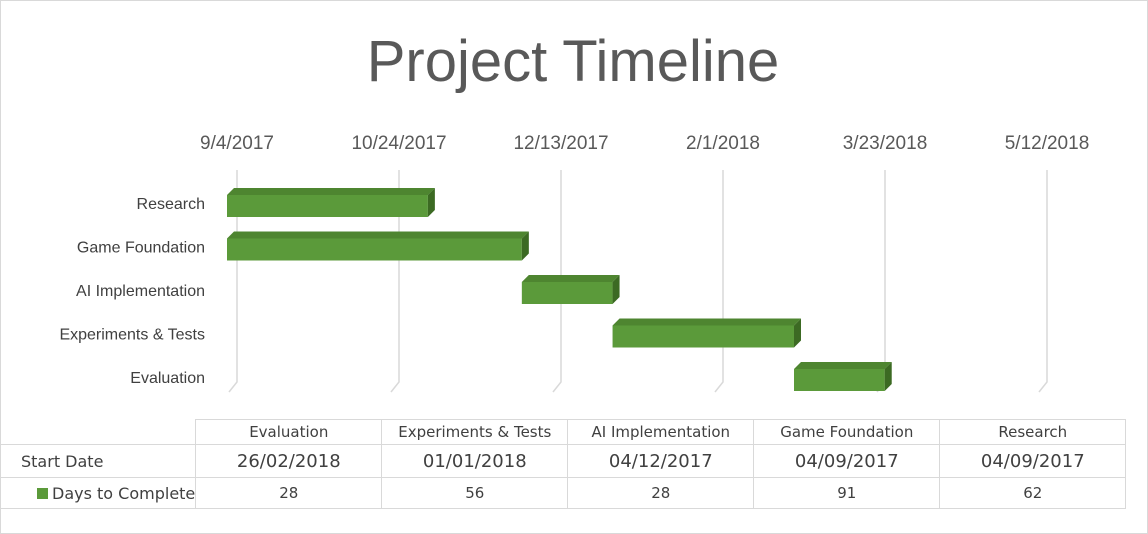 The image size is (1148, 534). I want to click on table-row-days: Days to Complete 28 56 28 91 62, so click(563, 493).